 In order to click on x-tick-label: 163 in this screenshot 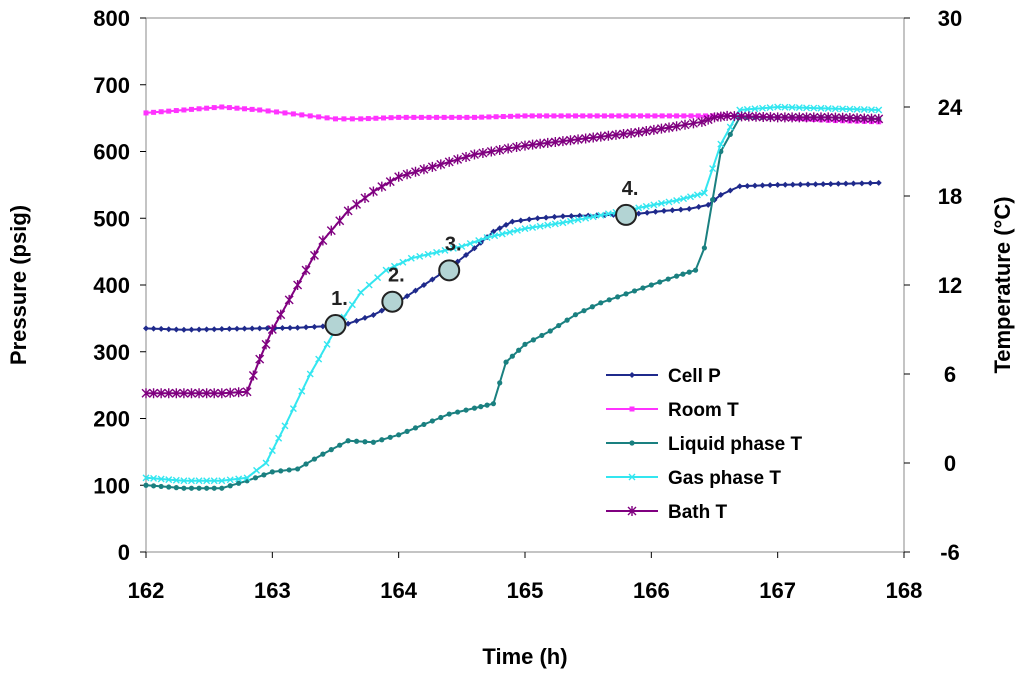, I will do `click(272, 590)`.